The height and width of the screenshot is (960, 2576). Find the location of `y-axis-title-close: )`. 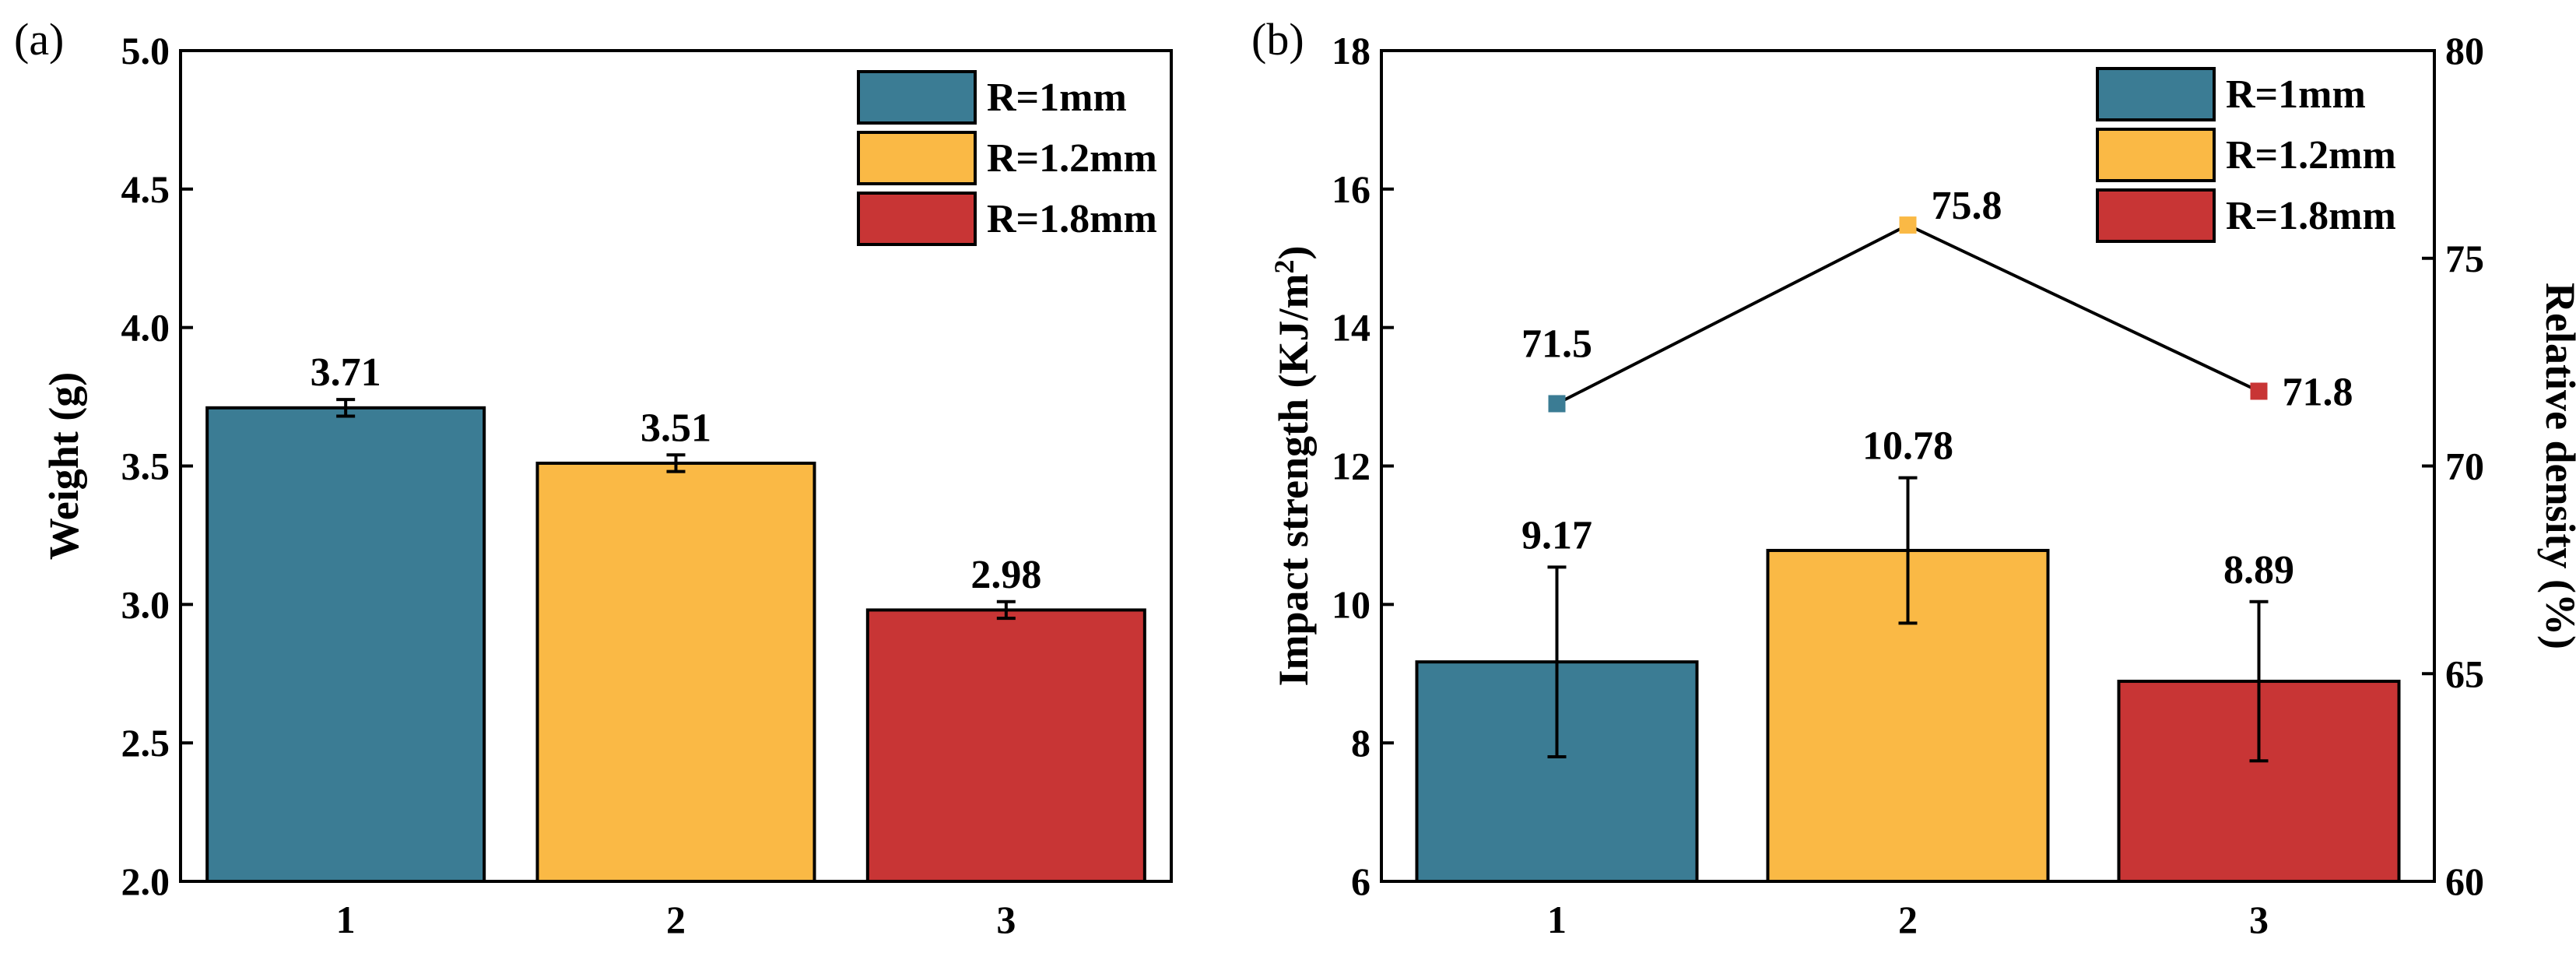

y-axis-title-close: ) is located at coordinates (1294, 253).